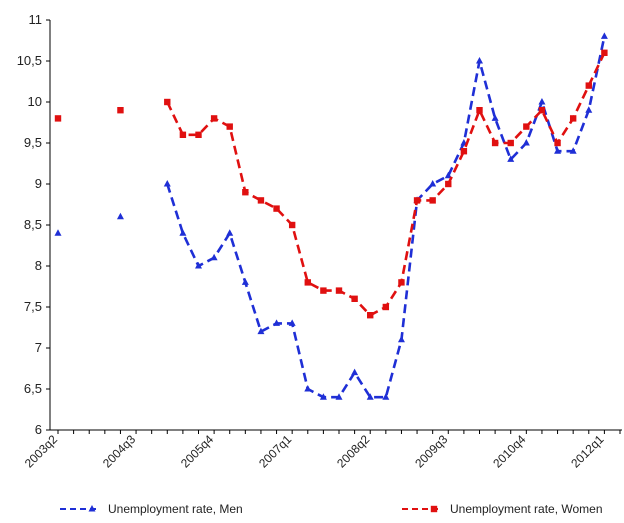  I want to click on x-tick-label: 2003q2, so click(41, 451).